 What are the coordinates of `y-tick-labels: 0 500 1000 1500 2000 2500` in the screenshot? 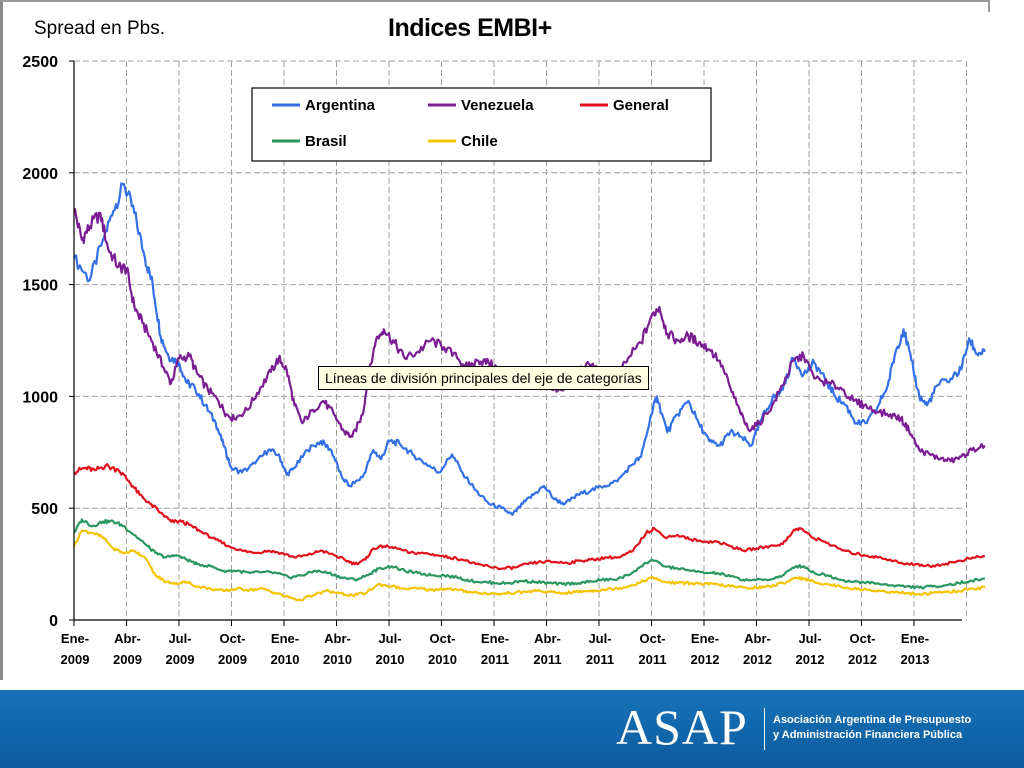 It's located at (40, 342).